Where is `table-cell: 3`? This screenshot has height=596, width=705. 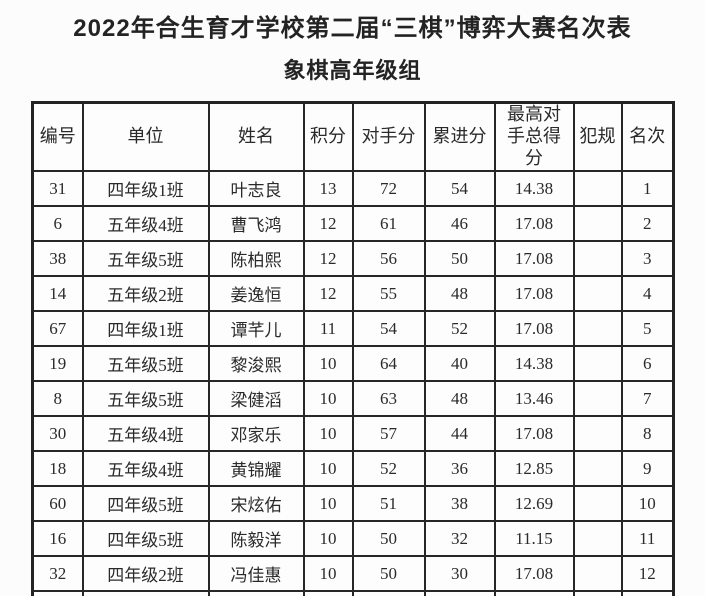
table-cell: 3 is located at coordinates (647, 259).